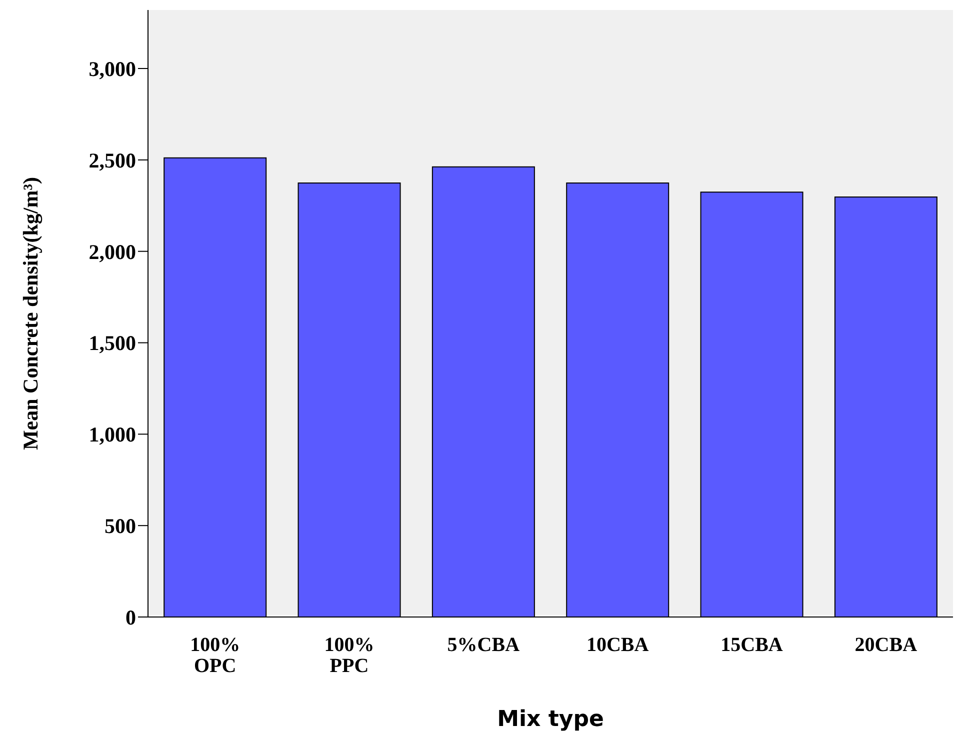  I want to click on y-tick-label: 2,500, so click(112, 160).